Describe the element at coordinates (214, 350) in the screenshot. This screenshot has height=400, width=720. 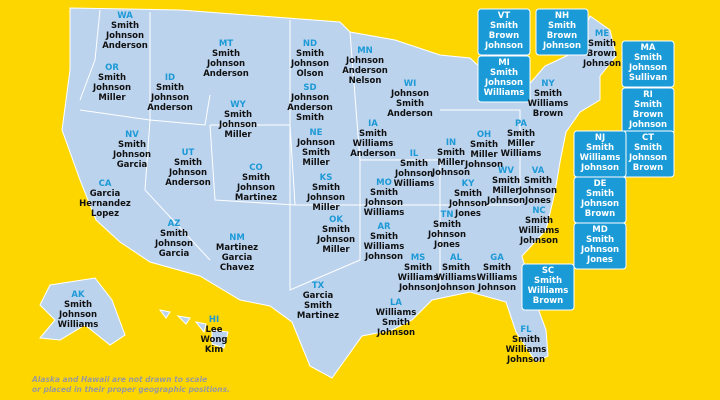
I see `surname: Kim` at that location.